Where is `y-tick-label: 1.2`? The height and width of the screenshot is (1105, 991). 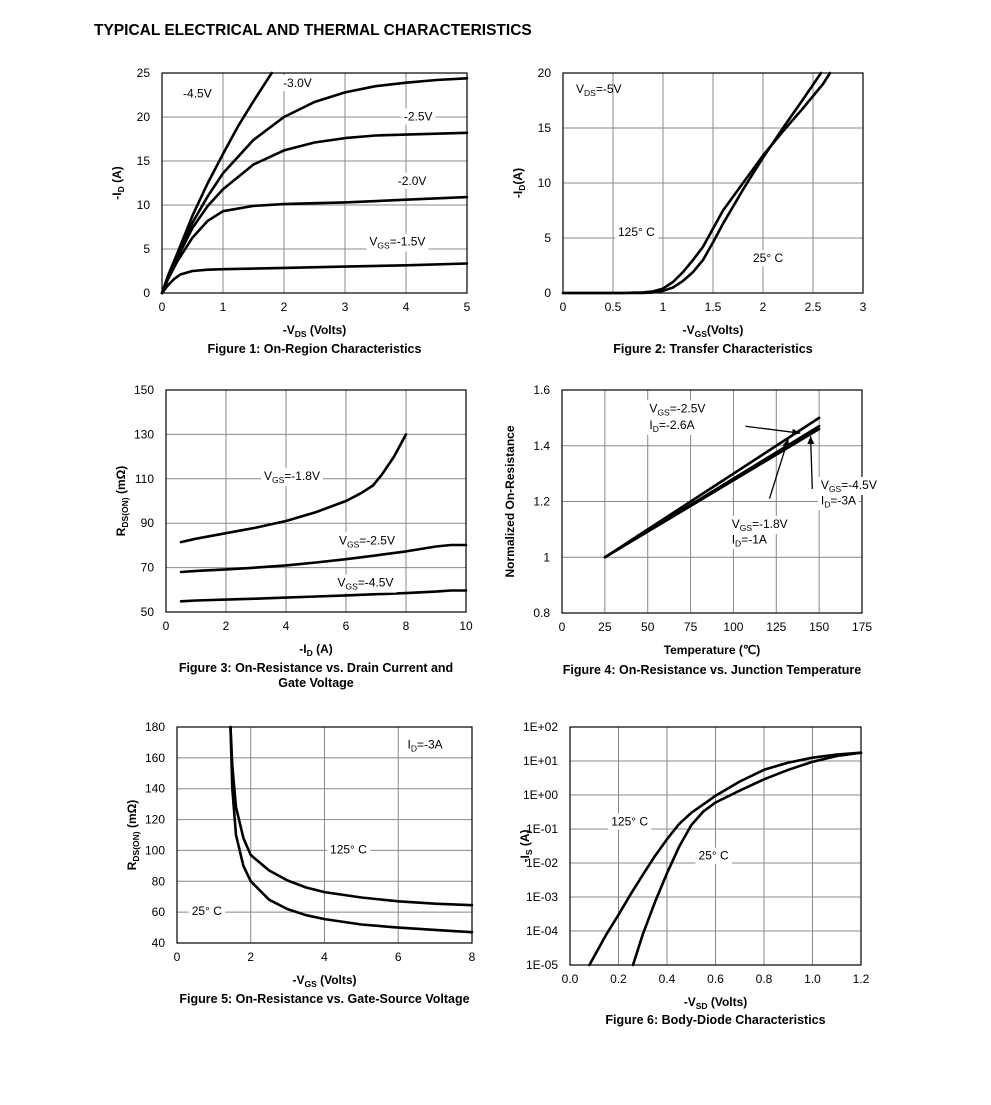
y-tick-label: 1.2 is located at coordinates (541, 502).